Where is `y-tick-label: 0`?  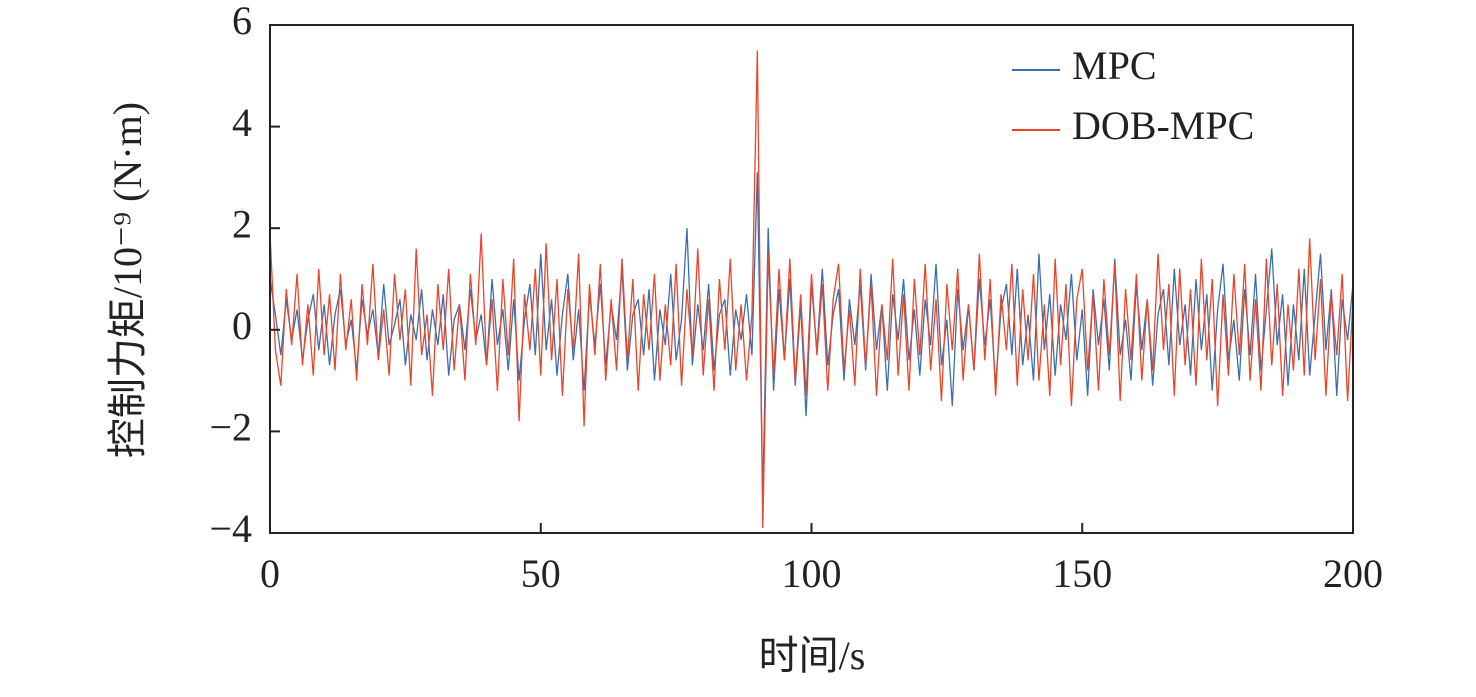
y-tick-label: 0 is located at coordinates (242, 325).